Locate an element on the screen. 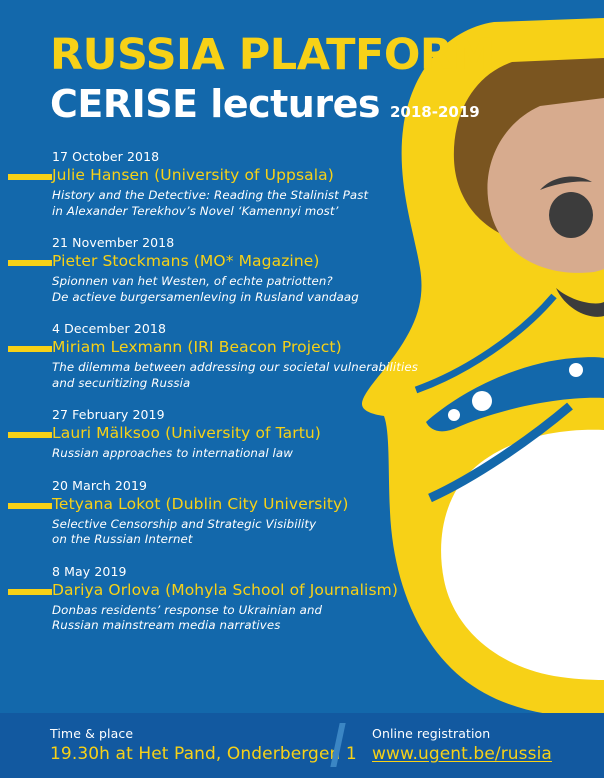  footer-registration-block: Online registration www.ugent.be/russia is located at coordinates (462, 745).